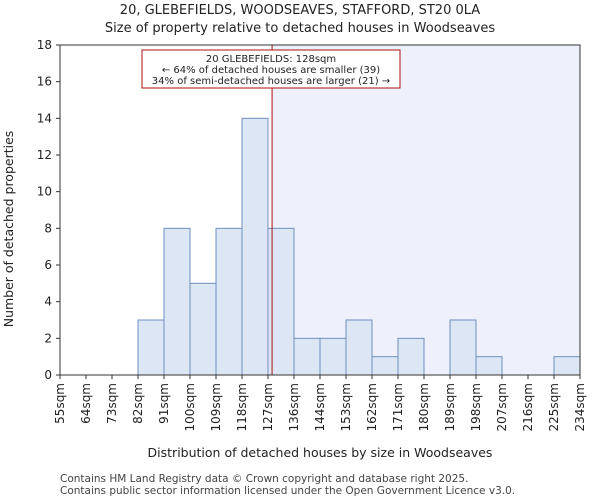 The height and width of the screenshot is (500, 600). Describe the element at coordinates (190, 407) in the screenshot. I see `x-tick-label: 100sqm` at that location.